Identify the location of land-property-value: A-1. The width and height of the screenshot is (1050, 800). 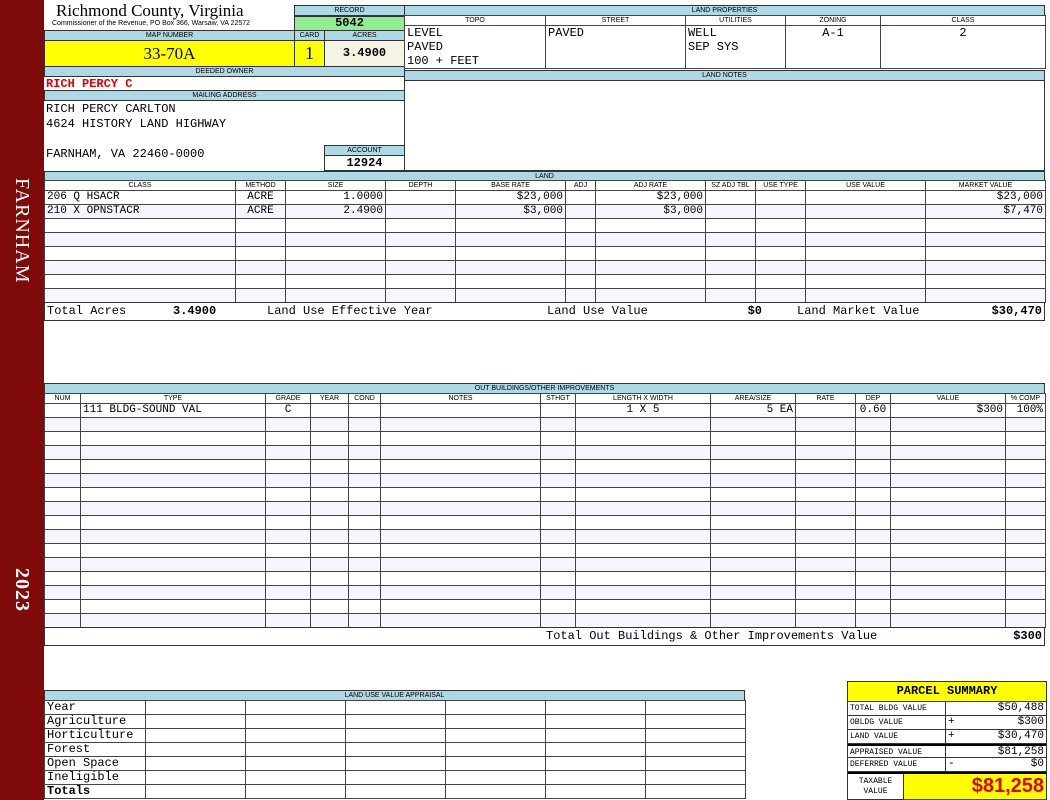
(833, 33).